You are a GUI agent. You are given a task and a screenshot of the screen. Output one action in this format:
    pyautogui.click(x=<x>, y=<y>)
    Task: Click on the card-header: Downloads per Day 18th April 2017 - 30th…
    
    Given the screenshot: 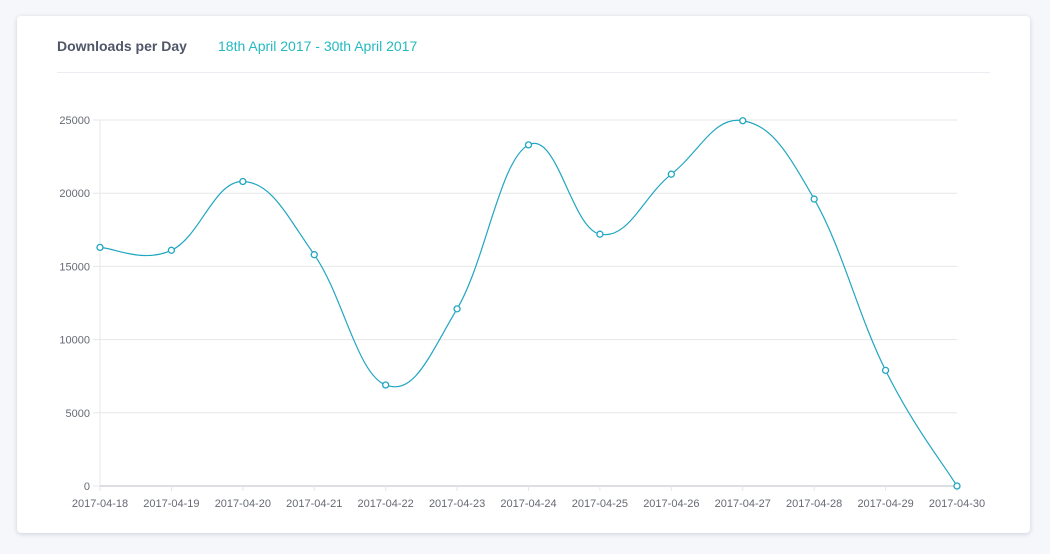 What is the action you would take?
    pyautogui.click(x=523, y=44)
    